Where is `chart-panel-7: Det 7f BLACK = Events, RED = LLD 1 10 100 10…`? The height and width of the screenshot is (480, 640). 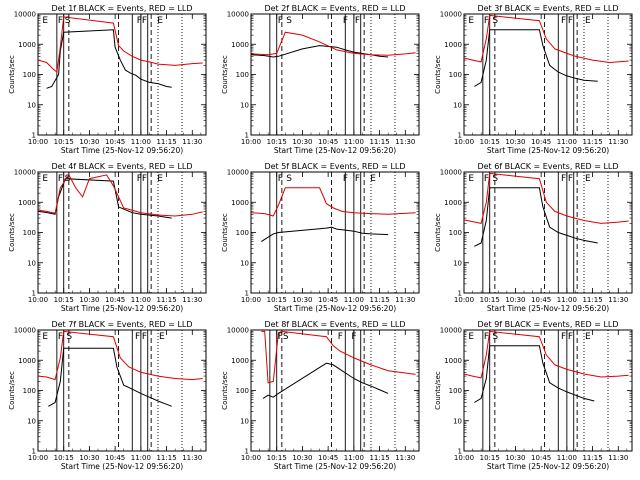 chart-panel-7: Det 7f BLACK = Events, RED = LLD 1 10 100 10… is located at coordinates (107, 395).